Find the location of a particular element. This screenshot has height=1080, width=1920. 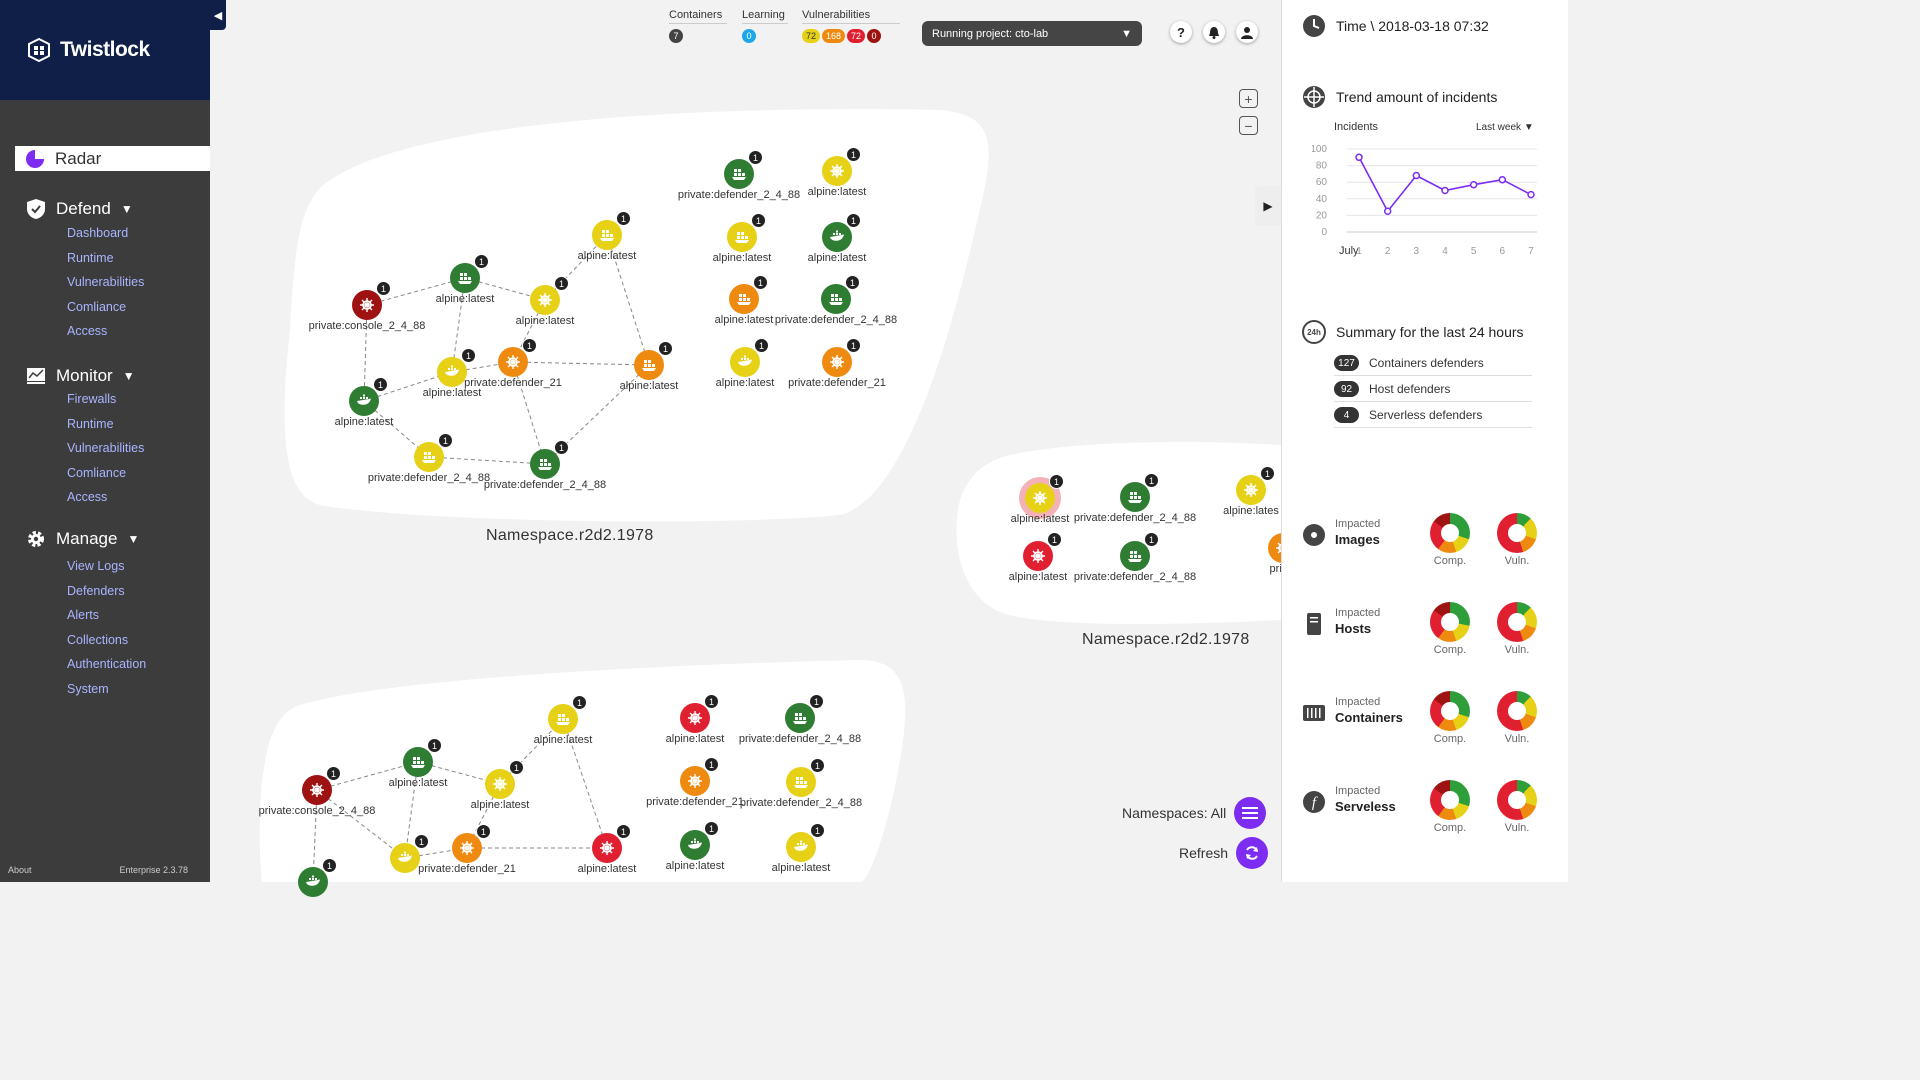

refresh-button is located at coordinates (1252, 853).